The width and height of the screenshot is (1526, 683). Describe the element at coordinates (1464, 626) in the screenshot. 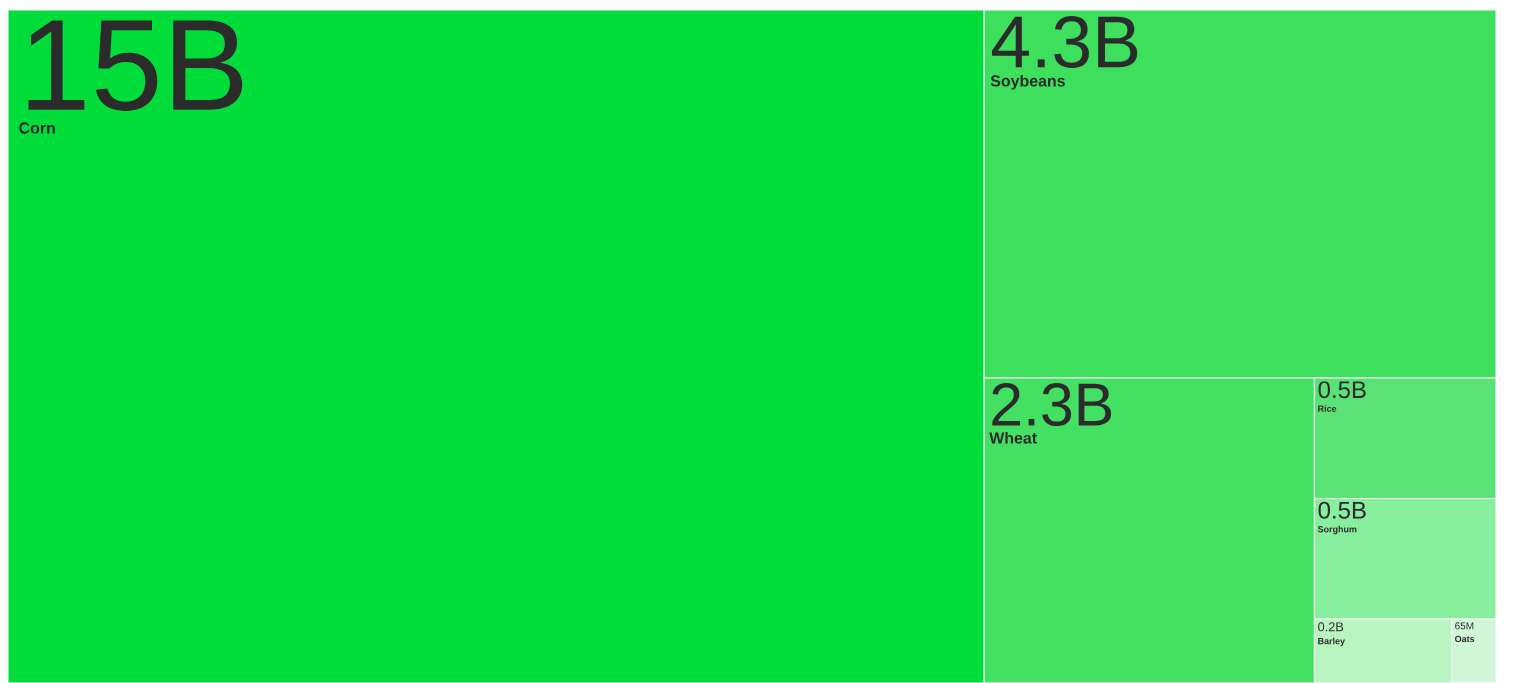

I see `data-label: 65M` at that location.